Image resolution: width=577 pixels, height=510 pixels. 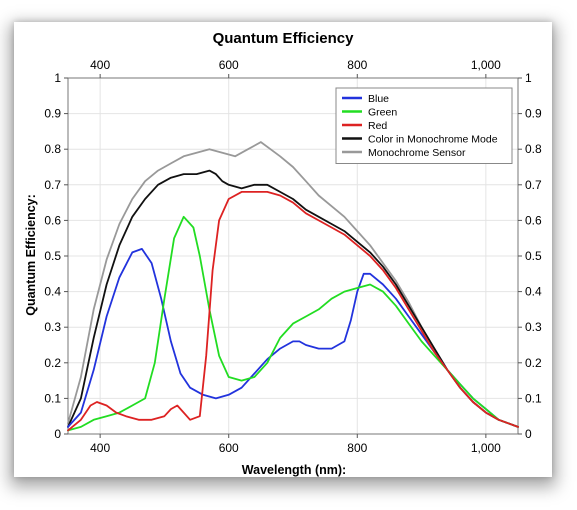 I want to click on y-tick-label-right: 0.8, so click(x=533, y=149).